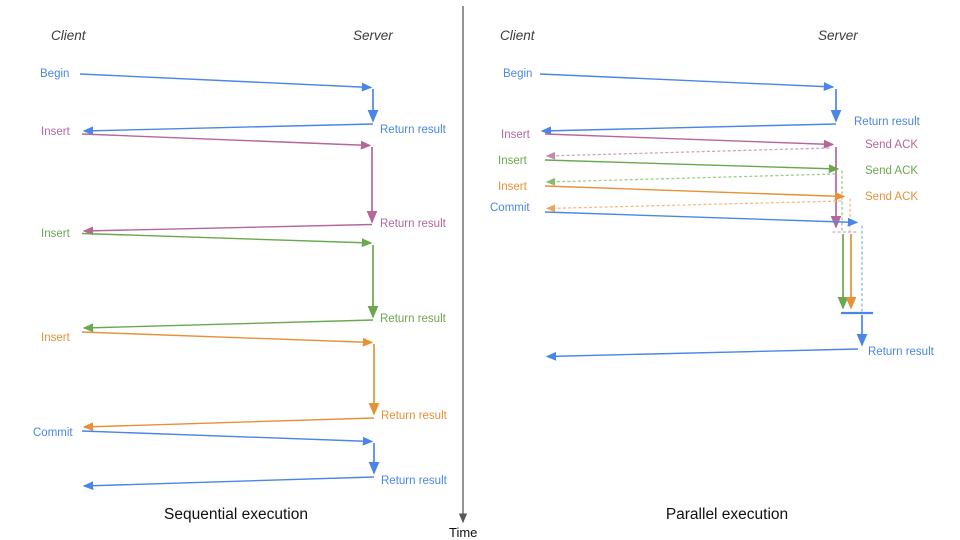 This screenshot has height=540, width=960. What do you see at coordinates (891, 197) in the screenshot?
I see `par-insert3-ack-label: Send ACK` at bounding box center [891, 197].